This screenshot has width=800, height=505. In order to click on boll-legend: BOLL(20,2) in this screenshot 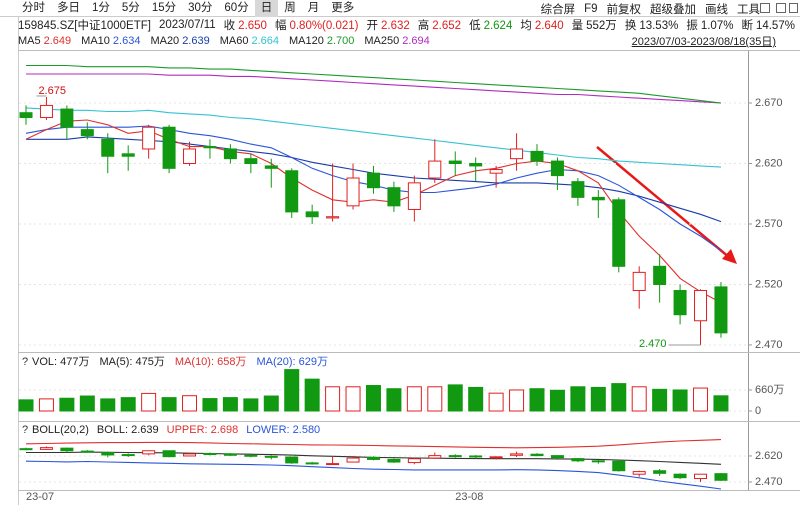, I will do `click(60, 430)`.